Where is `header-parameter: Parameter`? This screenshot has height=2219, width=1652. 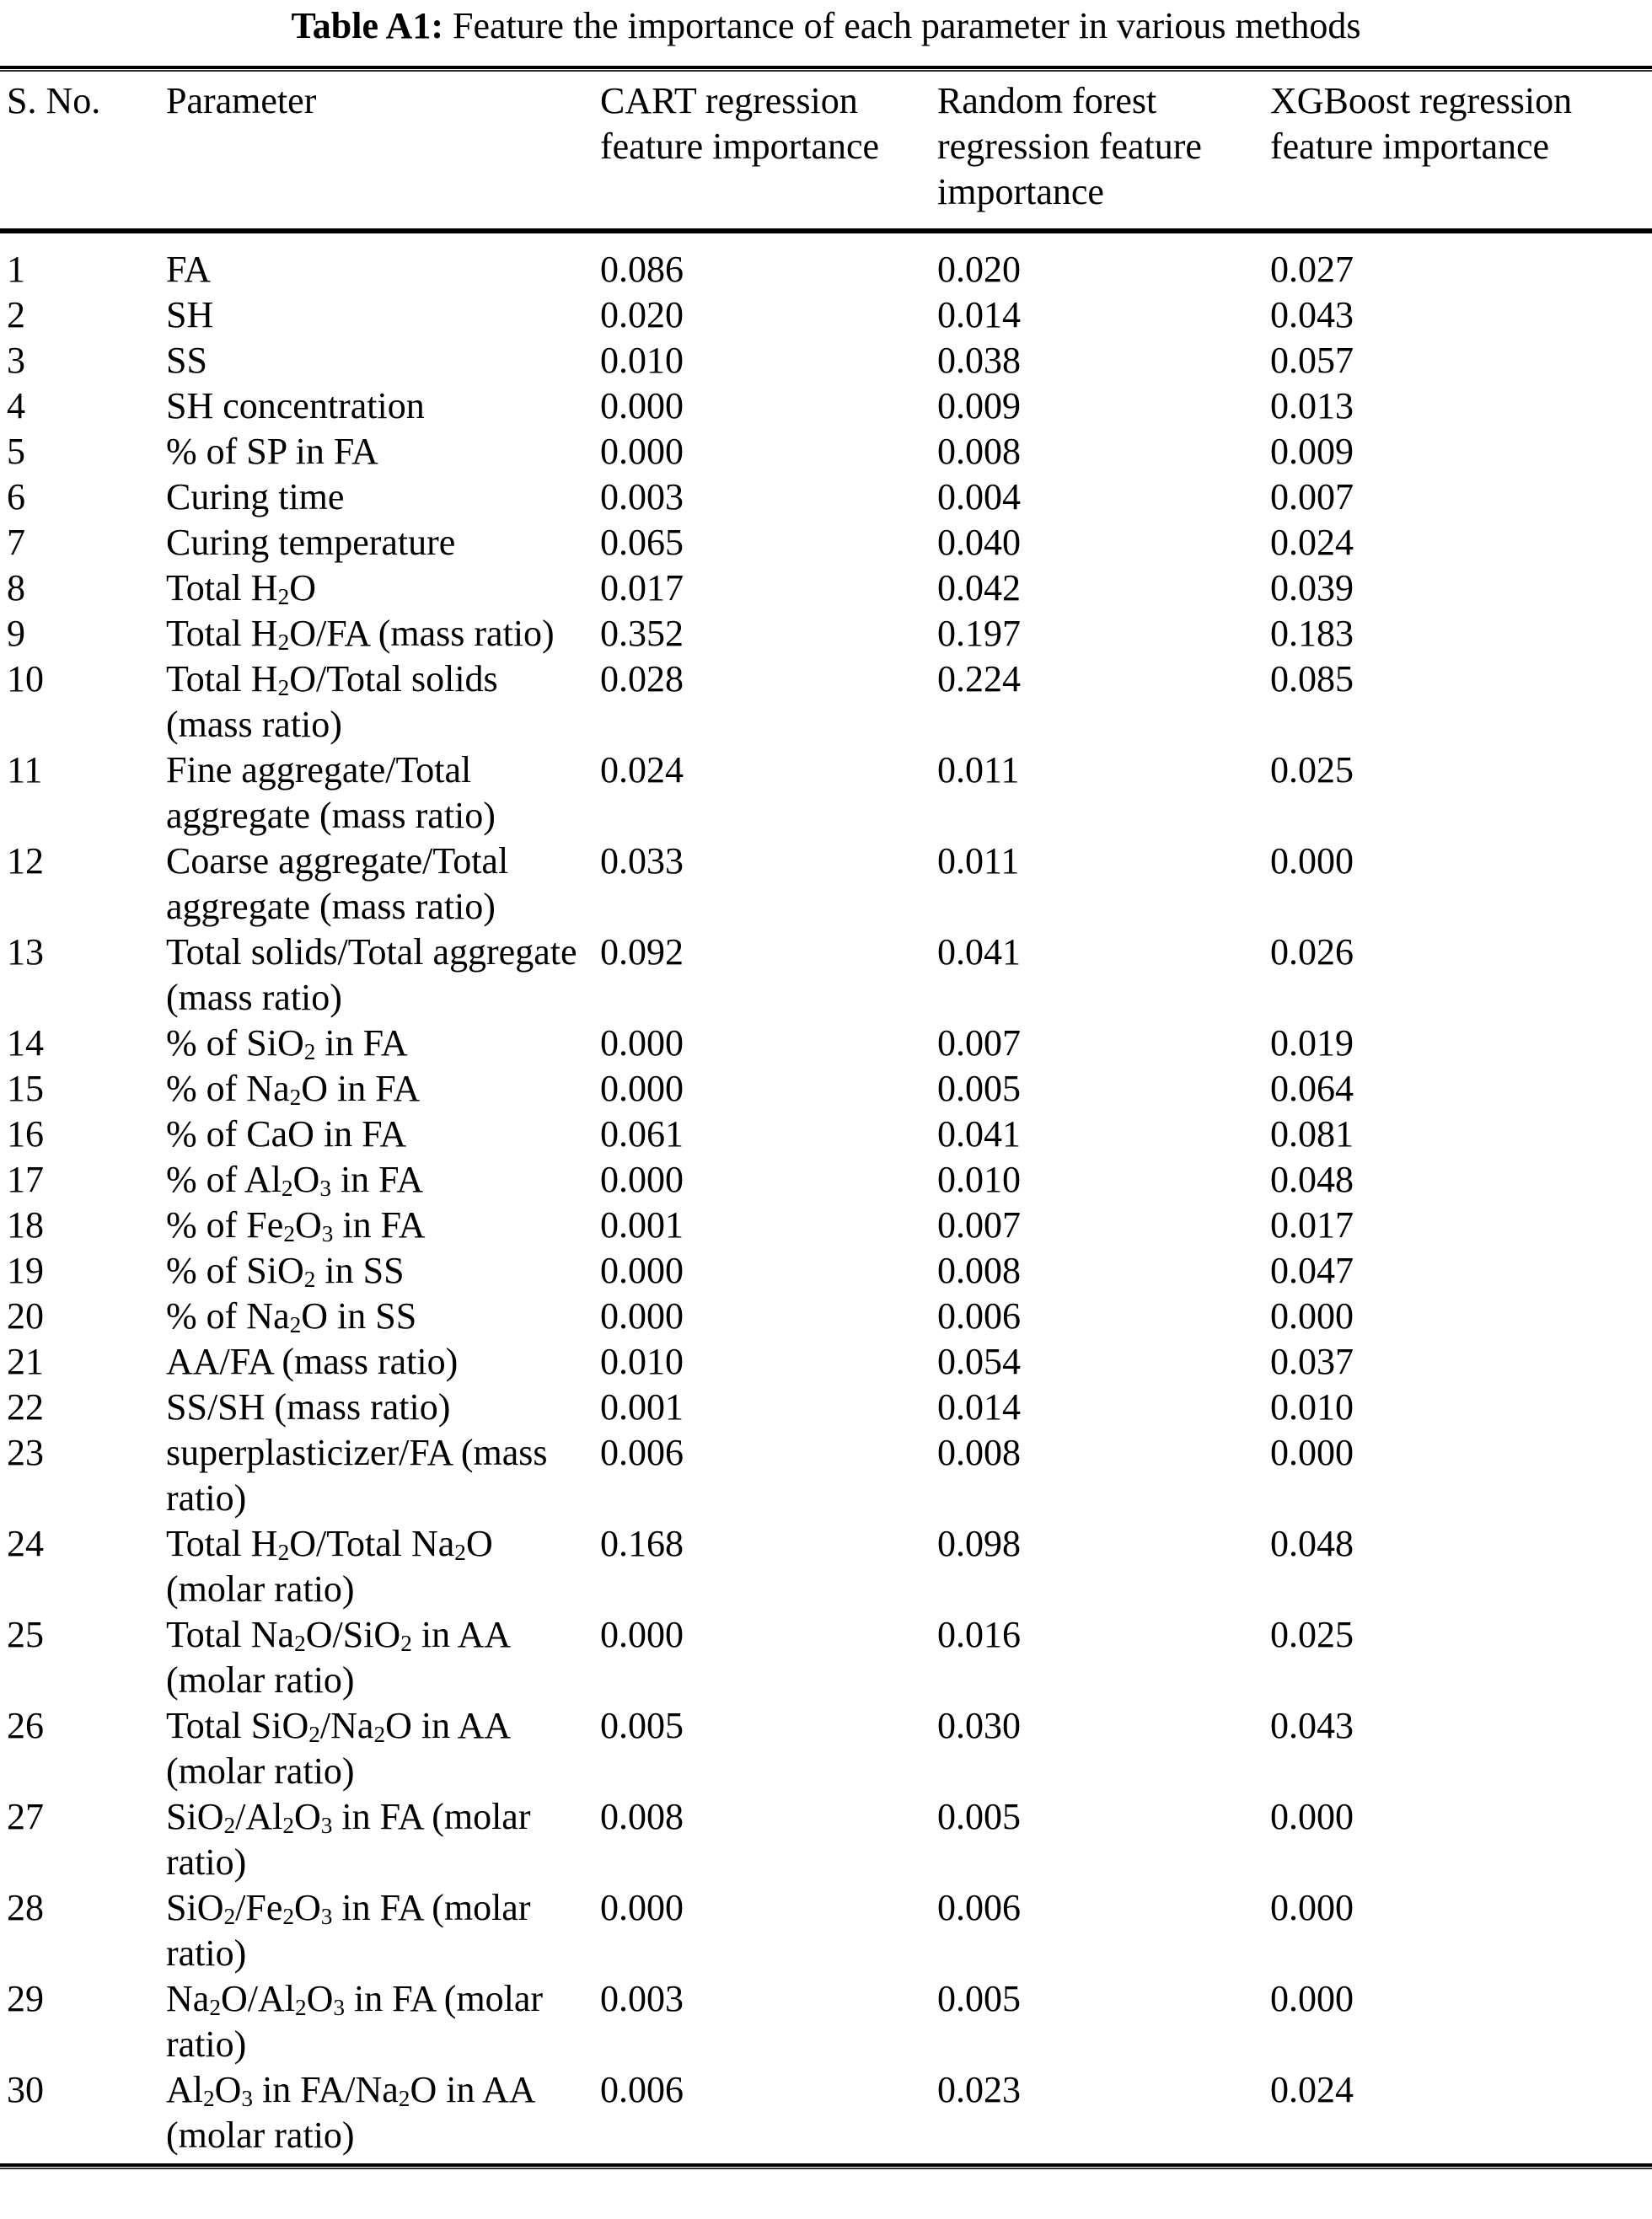 header-parameter: Parameter is located at coordinates (383, 152).